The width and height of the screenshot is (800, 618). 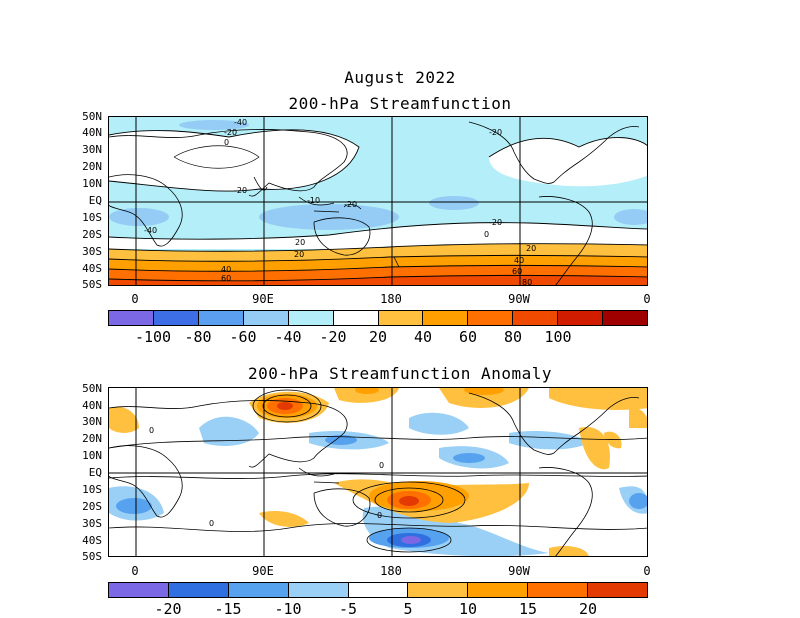 What do you see at coordinates (400, 373) in the screenshot?
I see `bottom-map-title: 200-hPa Streamfunction Anomaly` at bounding box center [400, 373].